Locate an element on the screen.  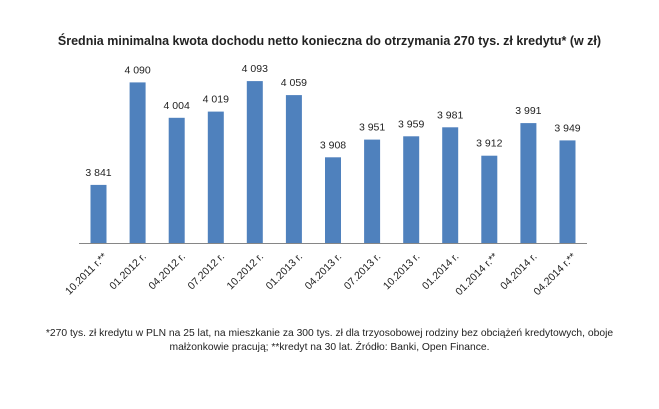
value-label-5: 4 059 is located at coordinates (294, 83).